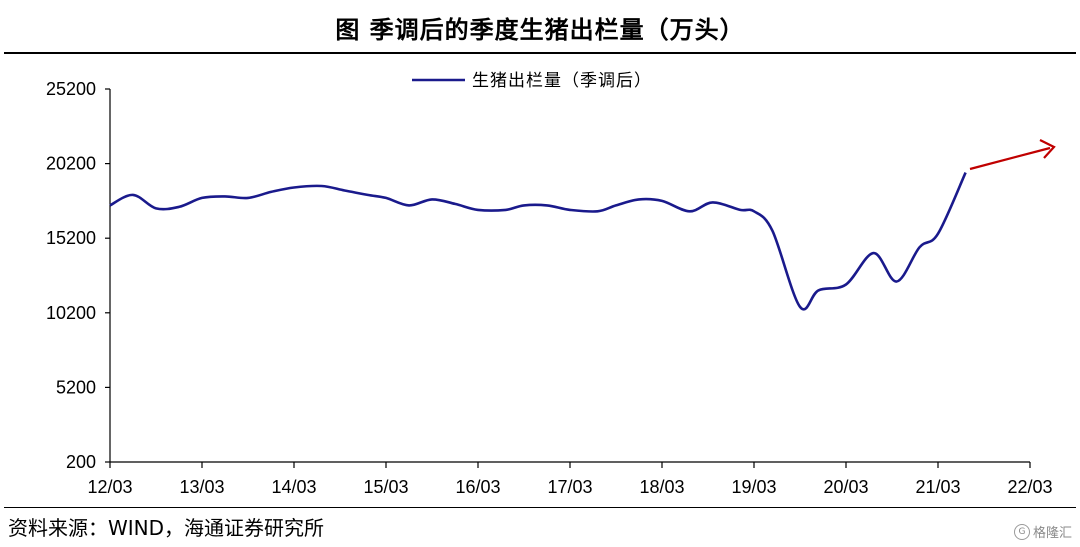  Describe the element at coordinates (385, 487) in the screenshot. I see `x-tick-label: 15/03` at that location.